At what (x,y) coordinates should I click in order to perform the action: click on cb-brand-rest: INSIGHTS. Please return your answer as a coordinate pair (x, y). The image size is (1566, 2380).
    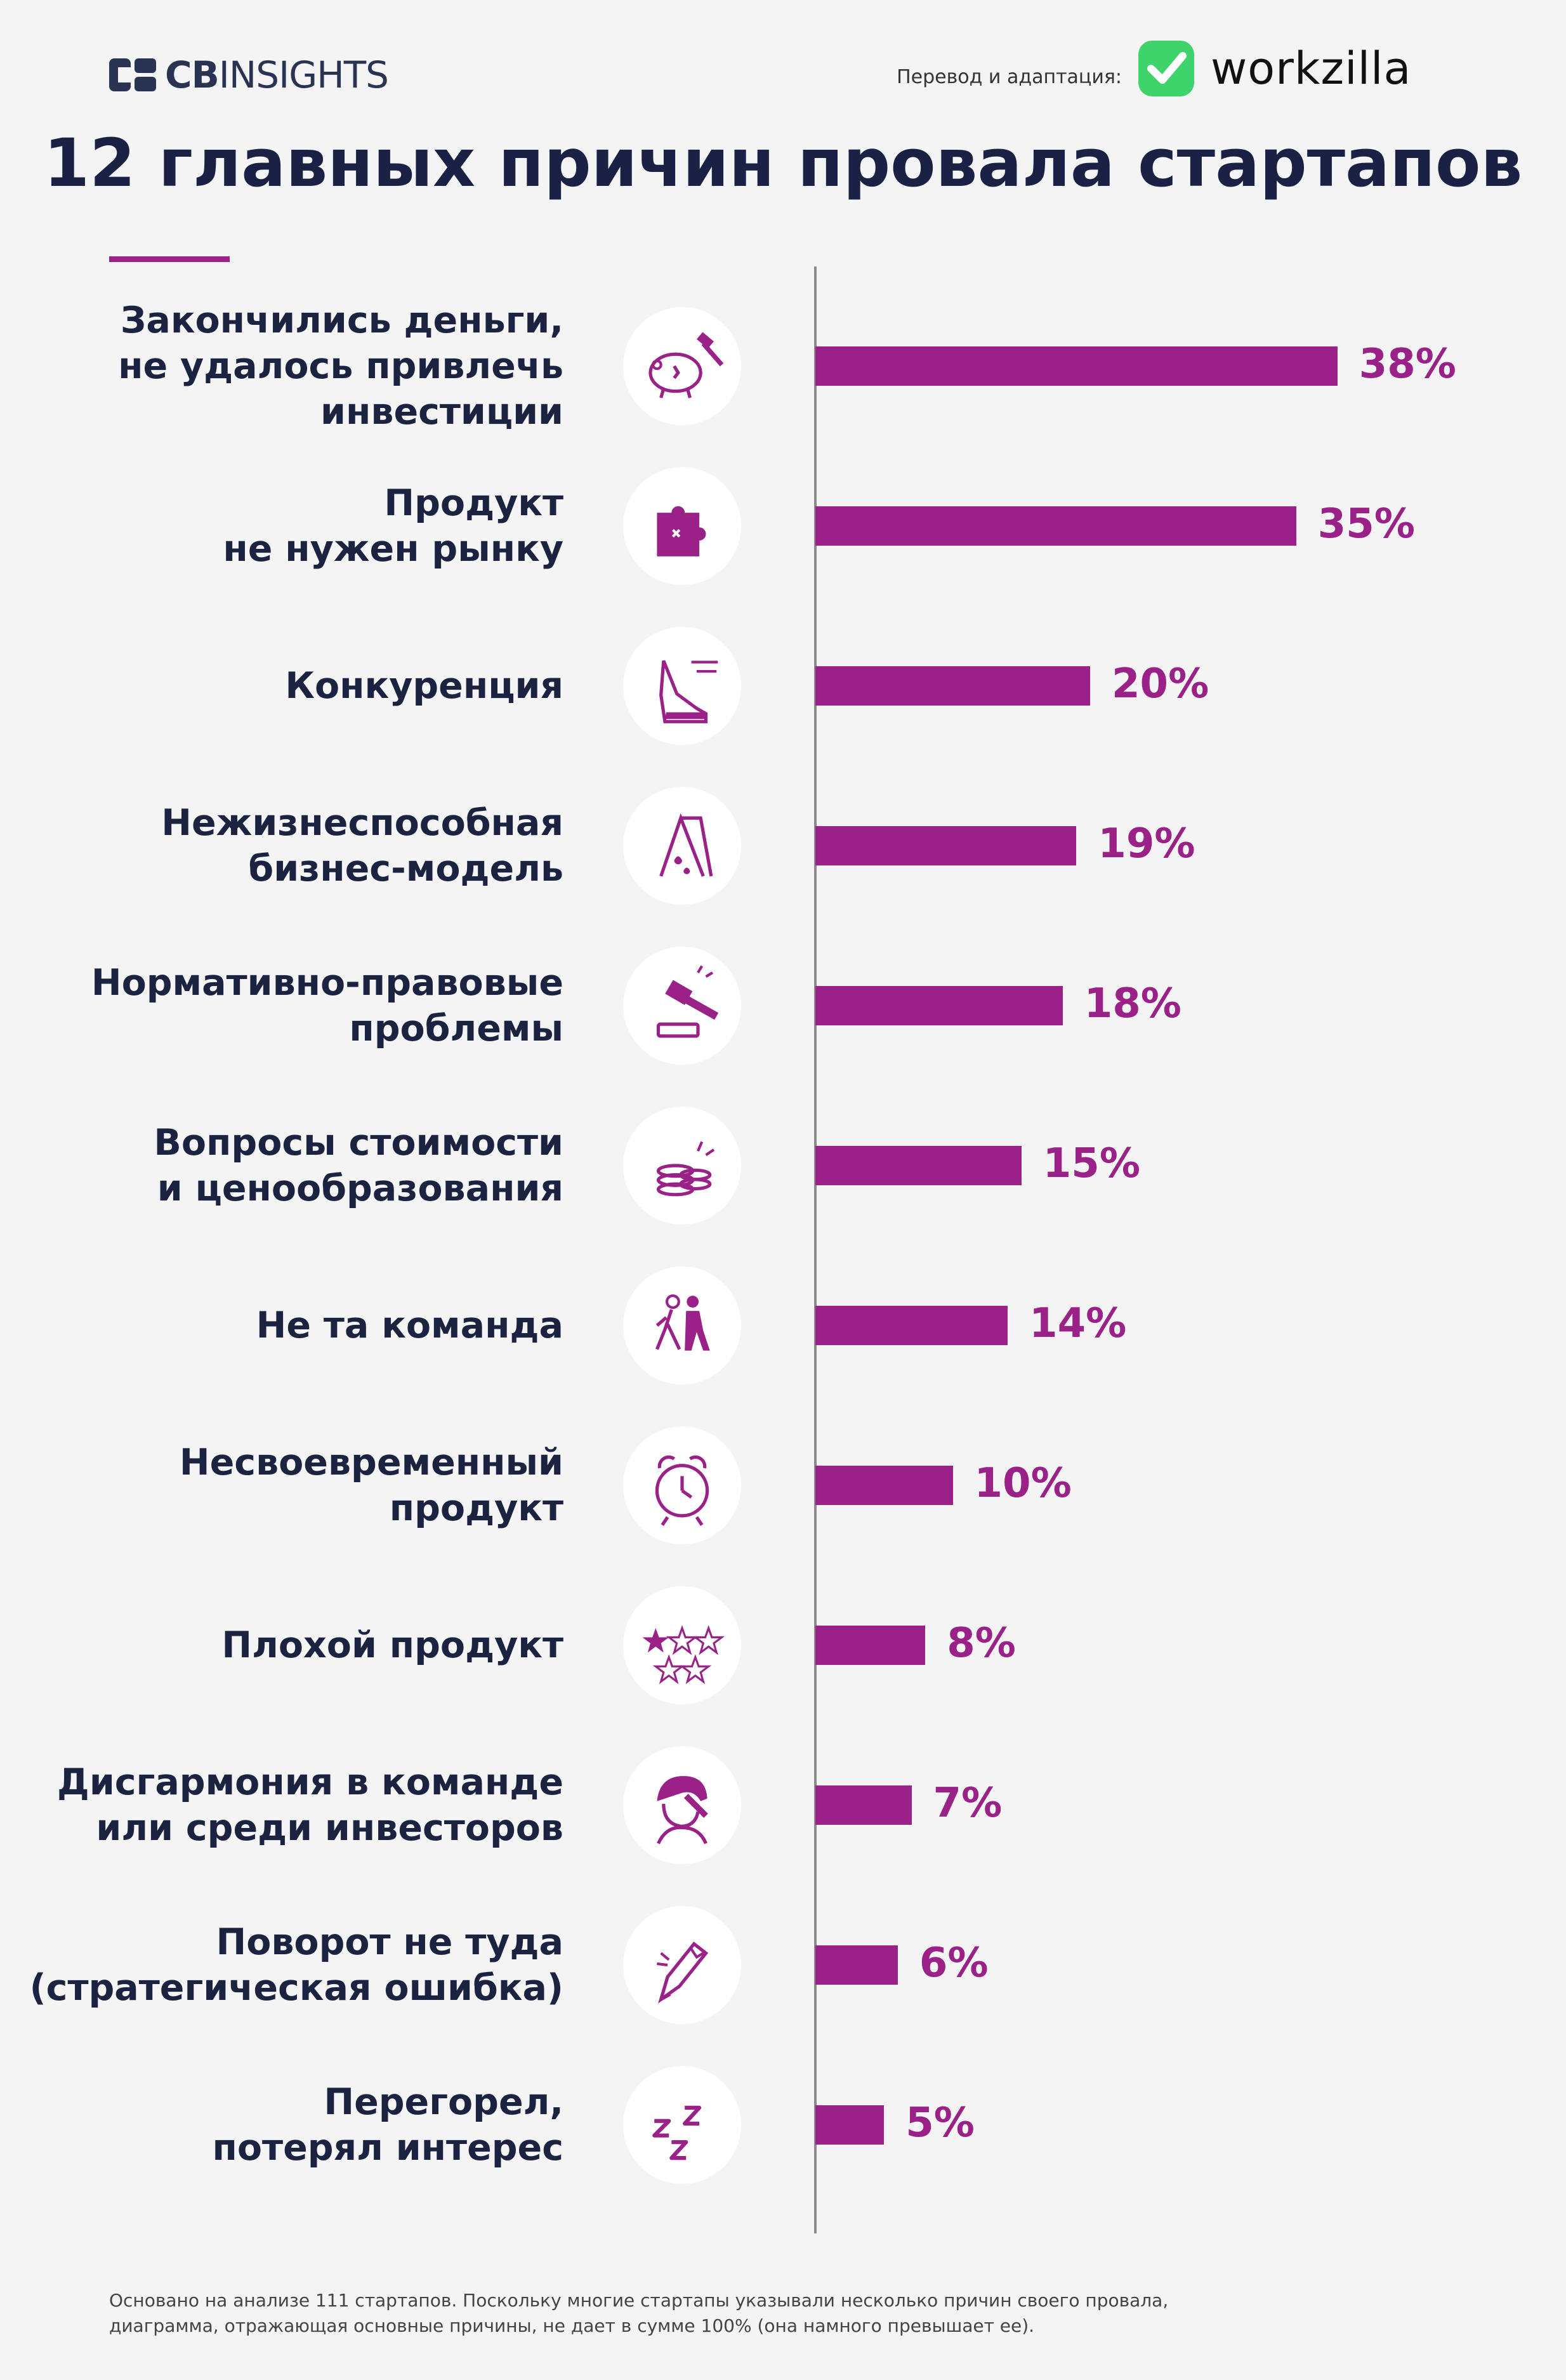
    Looking at the image, I should click on (303, 74).